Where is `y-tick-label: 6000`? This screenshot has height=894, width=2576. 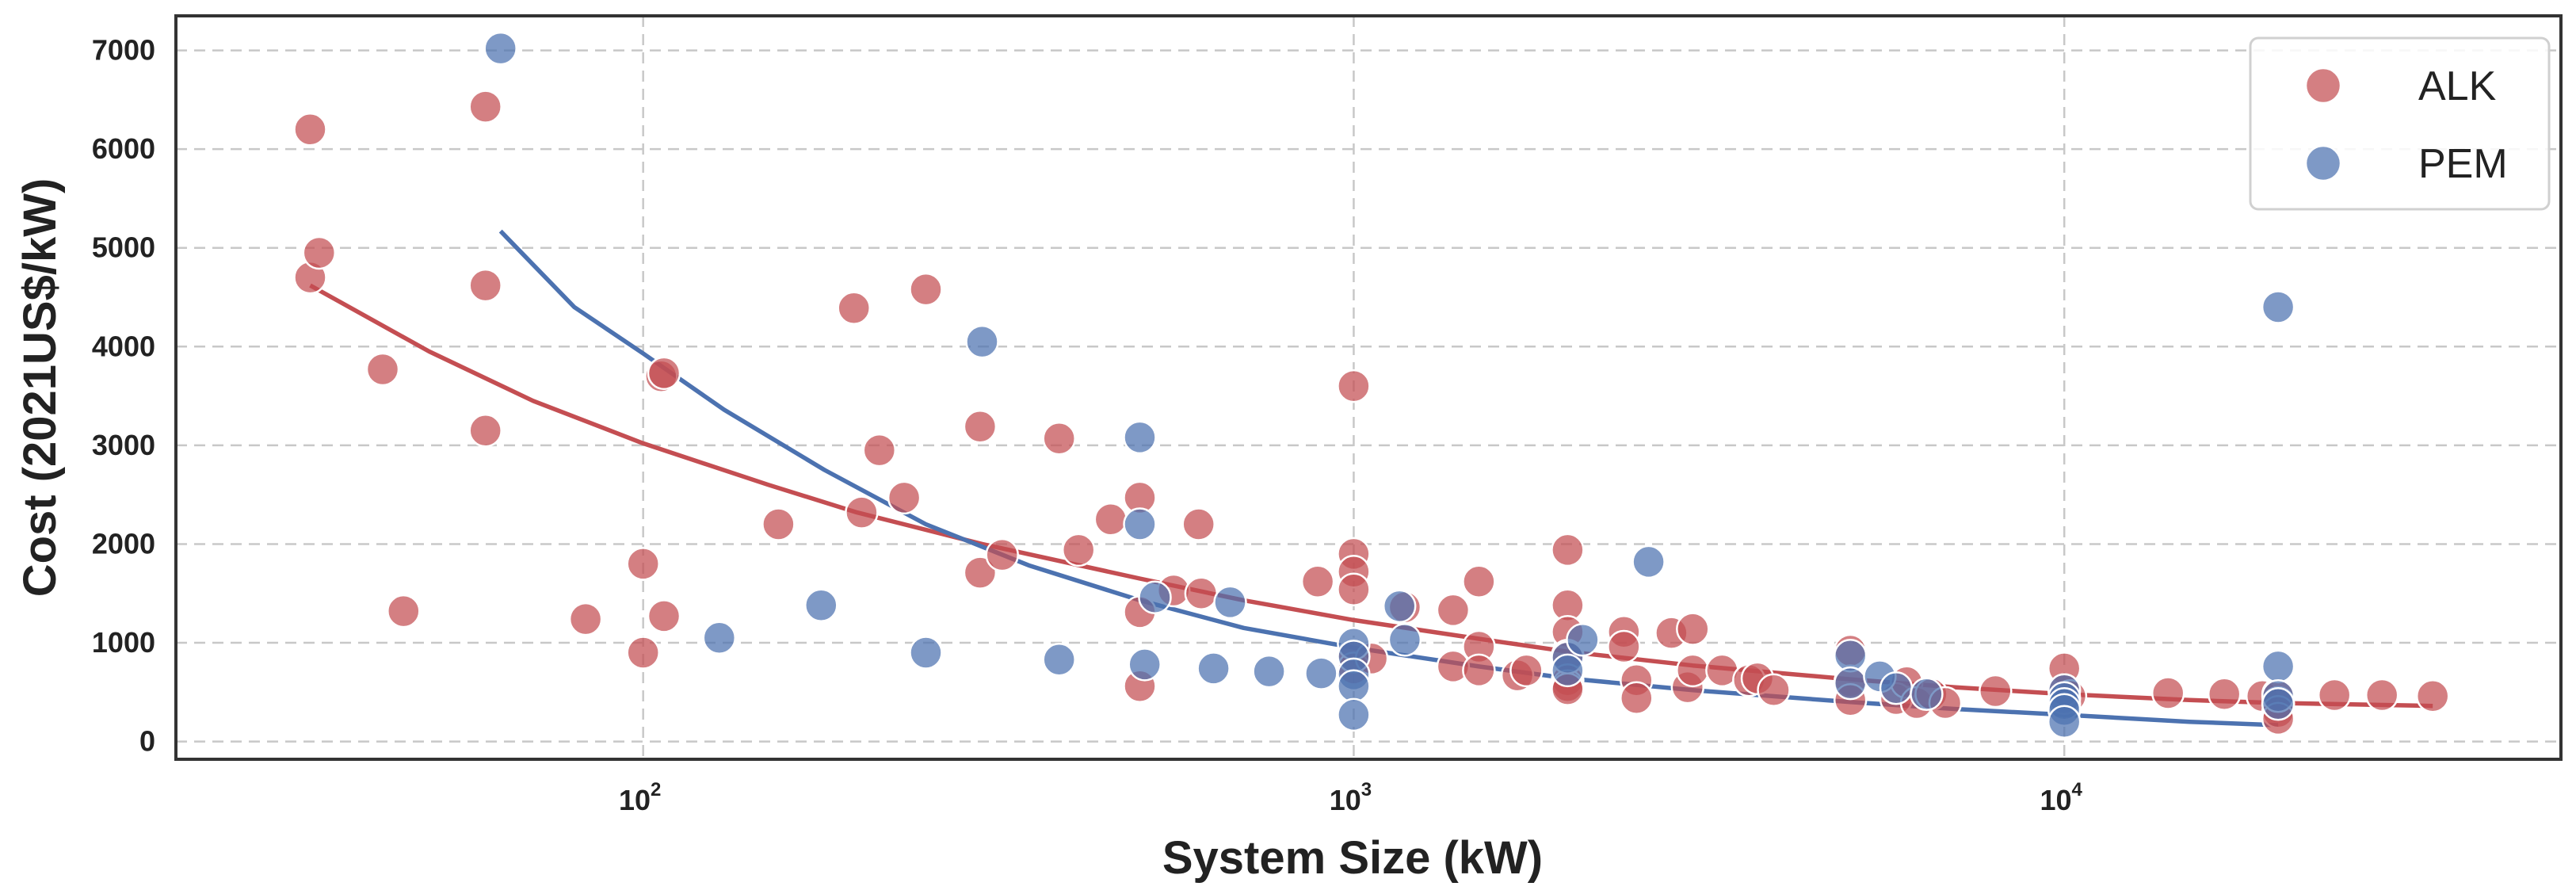 y-tick-label: 6000 is located at coordinates (123, 148).